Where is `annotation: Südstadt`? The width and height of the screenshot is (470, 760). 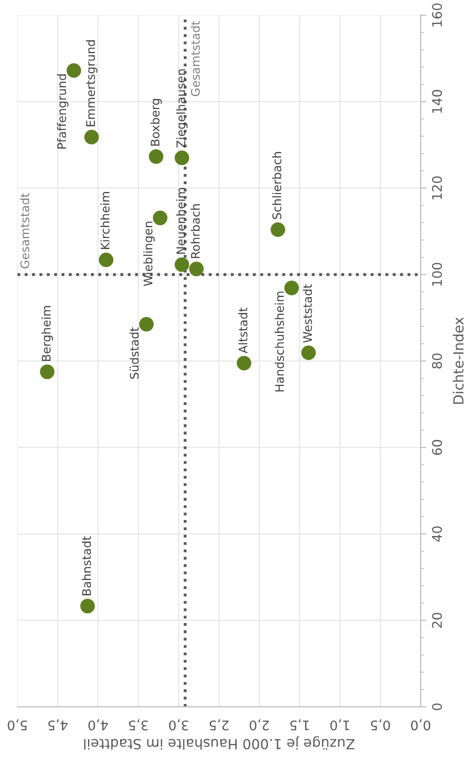 annotation: Südstadt is located at coordinates (134, 353).